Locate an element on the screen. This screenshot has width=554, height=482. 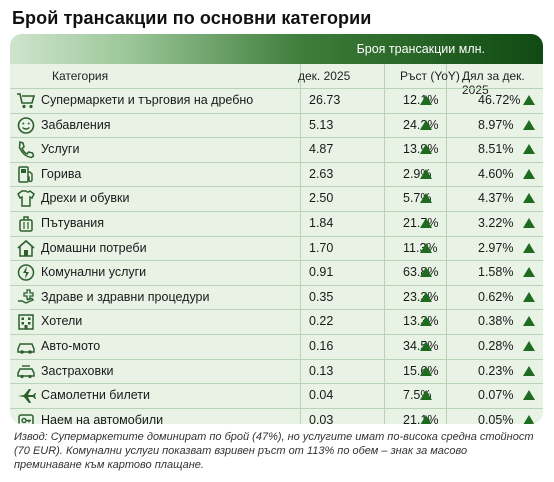
dec-value: 0.91 is located at coordinates (321, 272).